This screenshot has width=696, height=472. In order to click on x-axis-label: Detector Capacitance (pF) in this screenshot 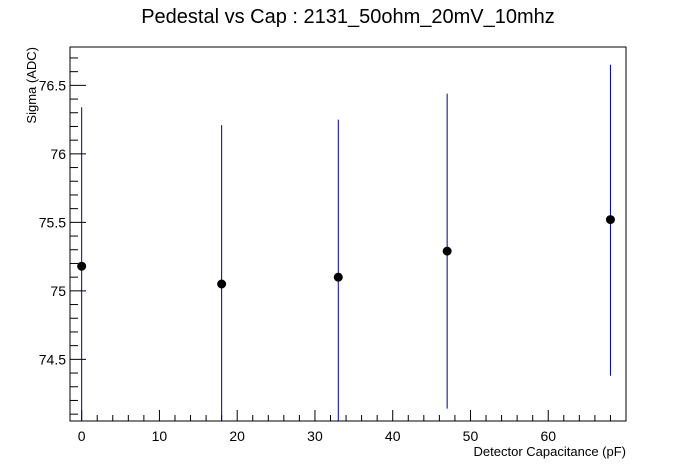, I will do `click(550, 451)`.